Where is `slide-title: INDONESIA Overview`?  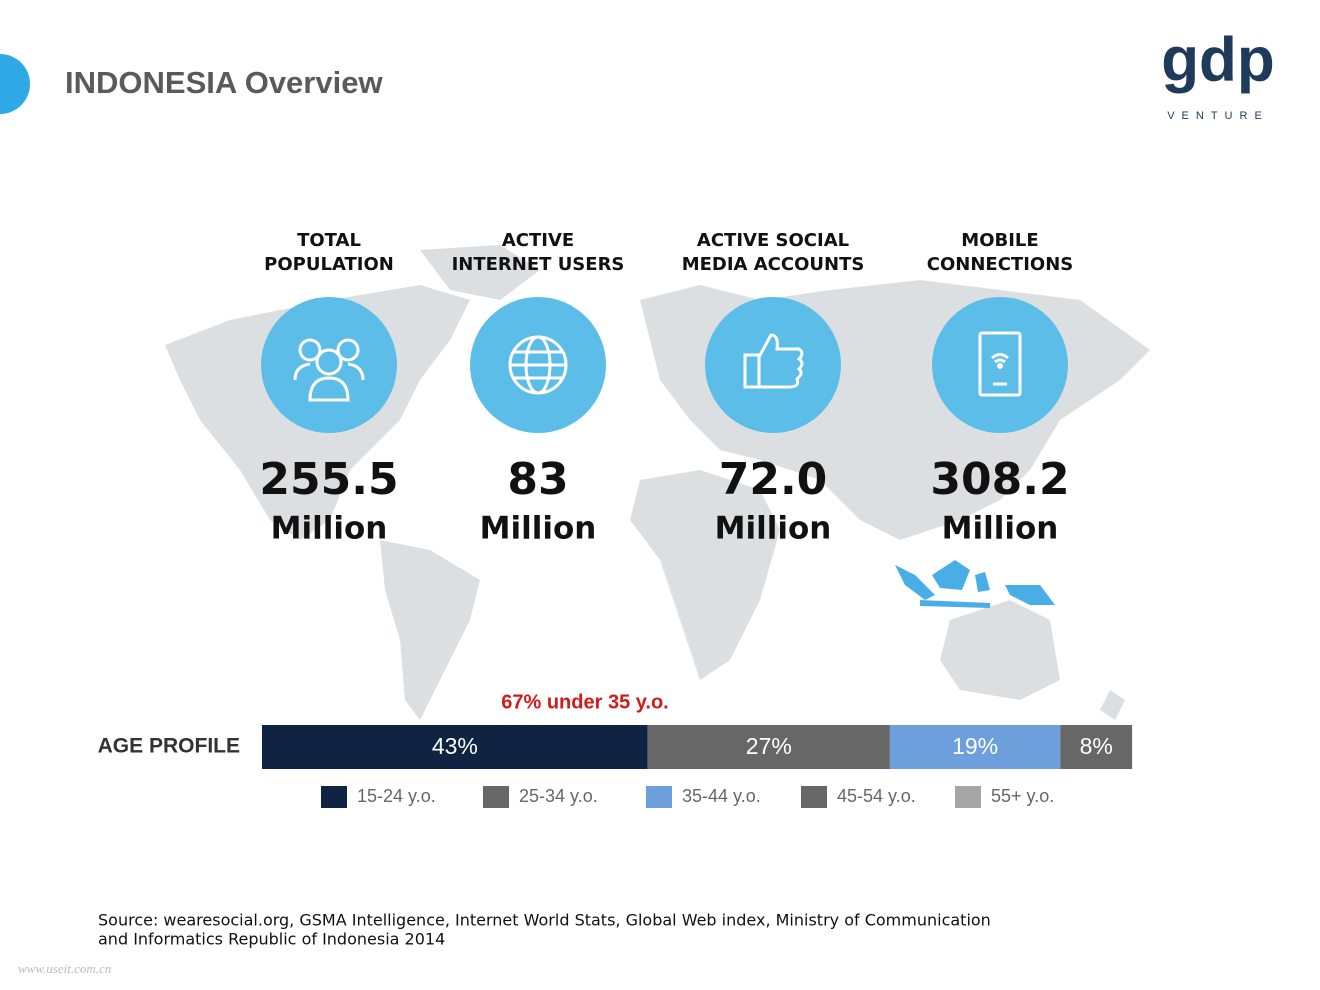 slide-title: INDONESIA Overview is located at coordinates (224, 82).